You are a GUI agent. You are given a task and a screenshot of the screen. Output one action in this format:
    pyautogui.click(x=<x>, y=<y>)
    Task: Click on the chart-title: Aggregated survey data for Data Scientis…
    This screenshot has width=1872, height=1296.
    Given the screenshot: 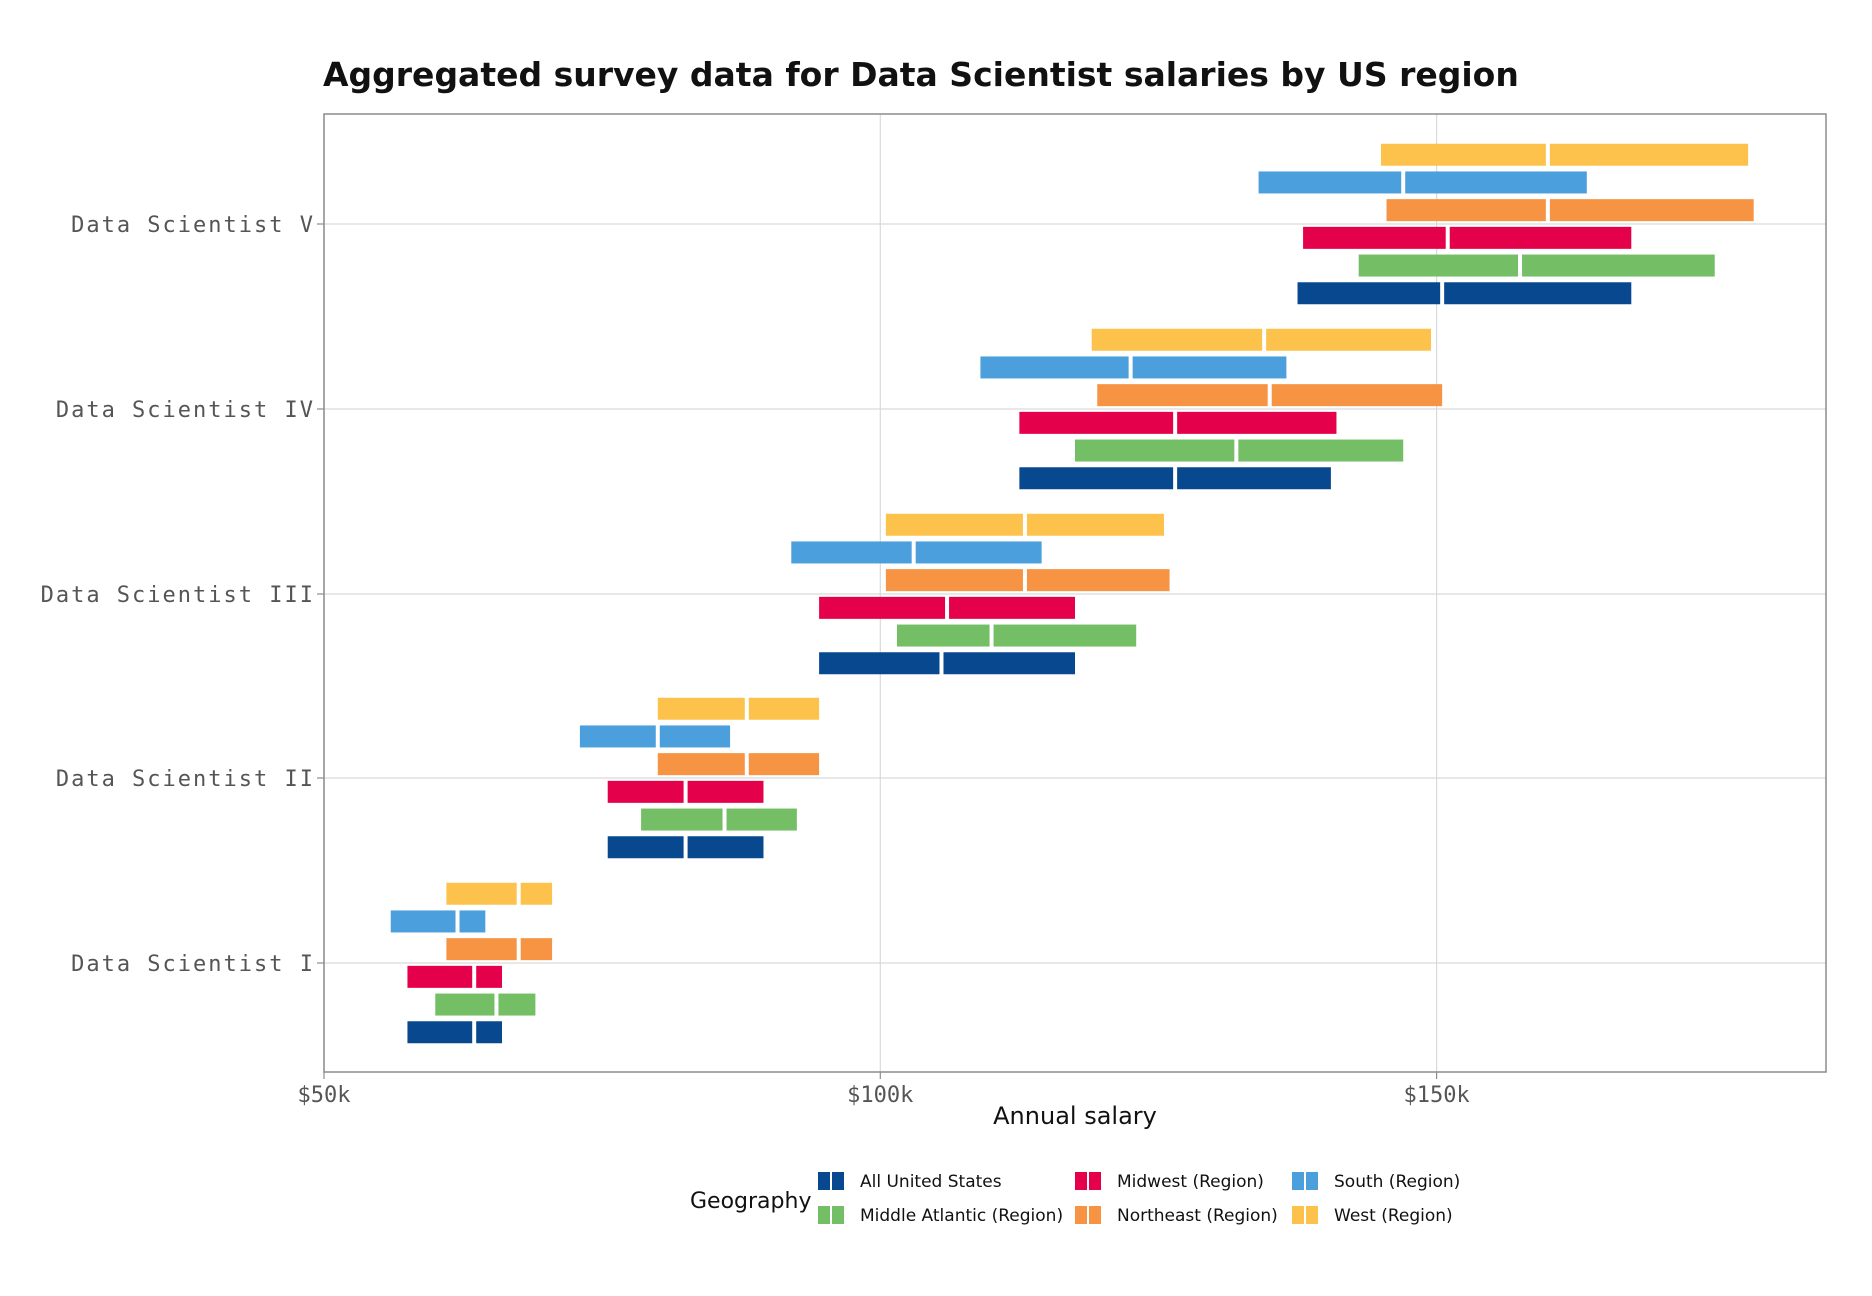 What is the action you would take?
    pyautogui.click(x=921, y=74)
    